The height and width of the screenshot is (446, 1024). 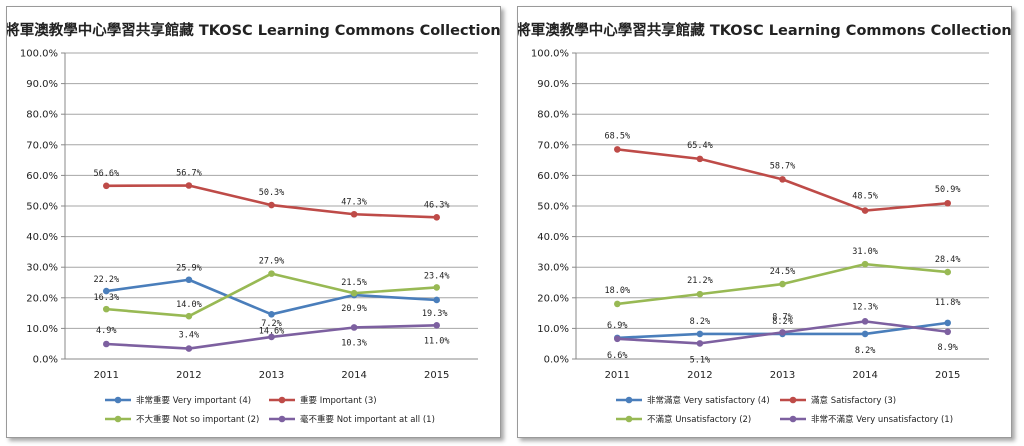 What do you see at coordinates (436, 375) in the screenshot?
I see `x-tick-label: 2015` at bounding box center [436, 375].